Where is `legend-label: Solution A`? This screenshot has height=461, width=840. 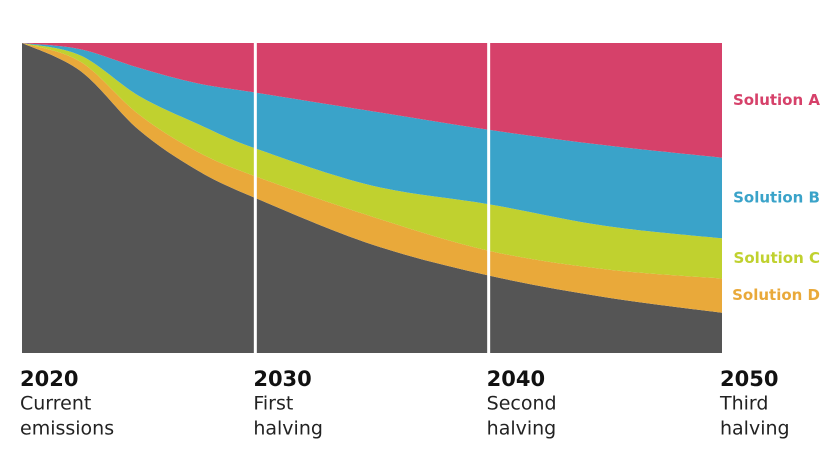 legend-label: Solution A is located at coordinates (776, 100).